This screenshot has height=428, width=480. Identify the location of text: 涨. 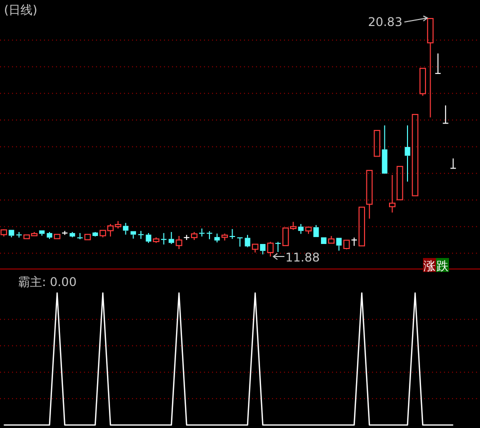
(430, 266).